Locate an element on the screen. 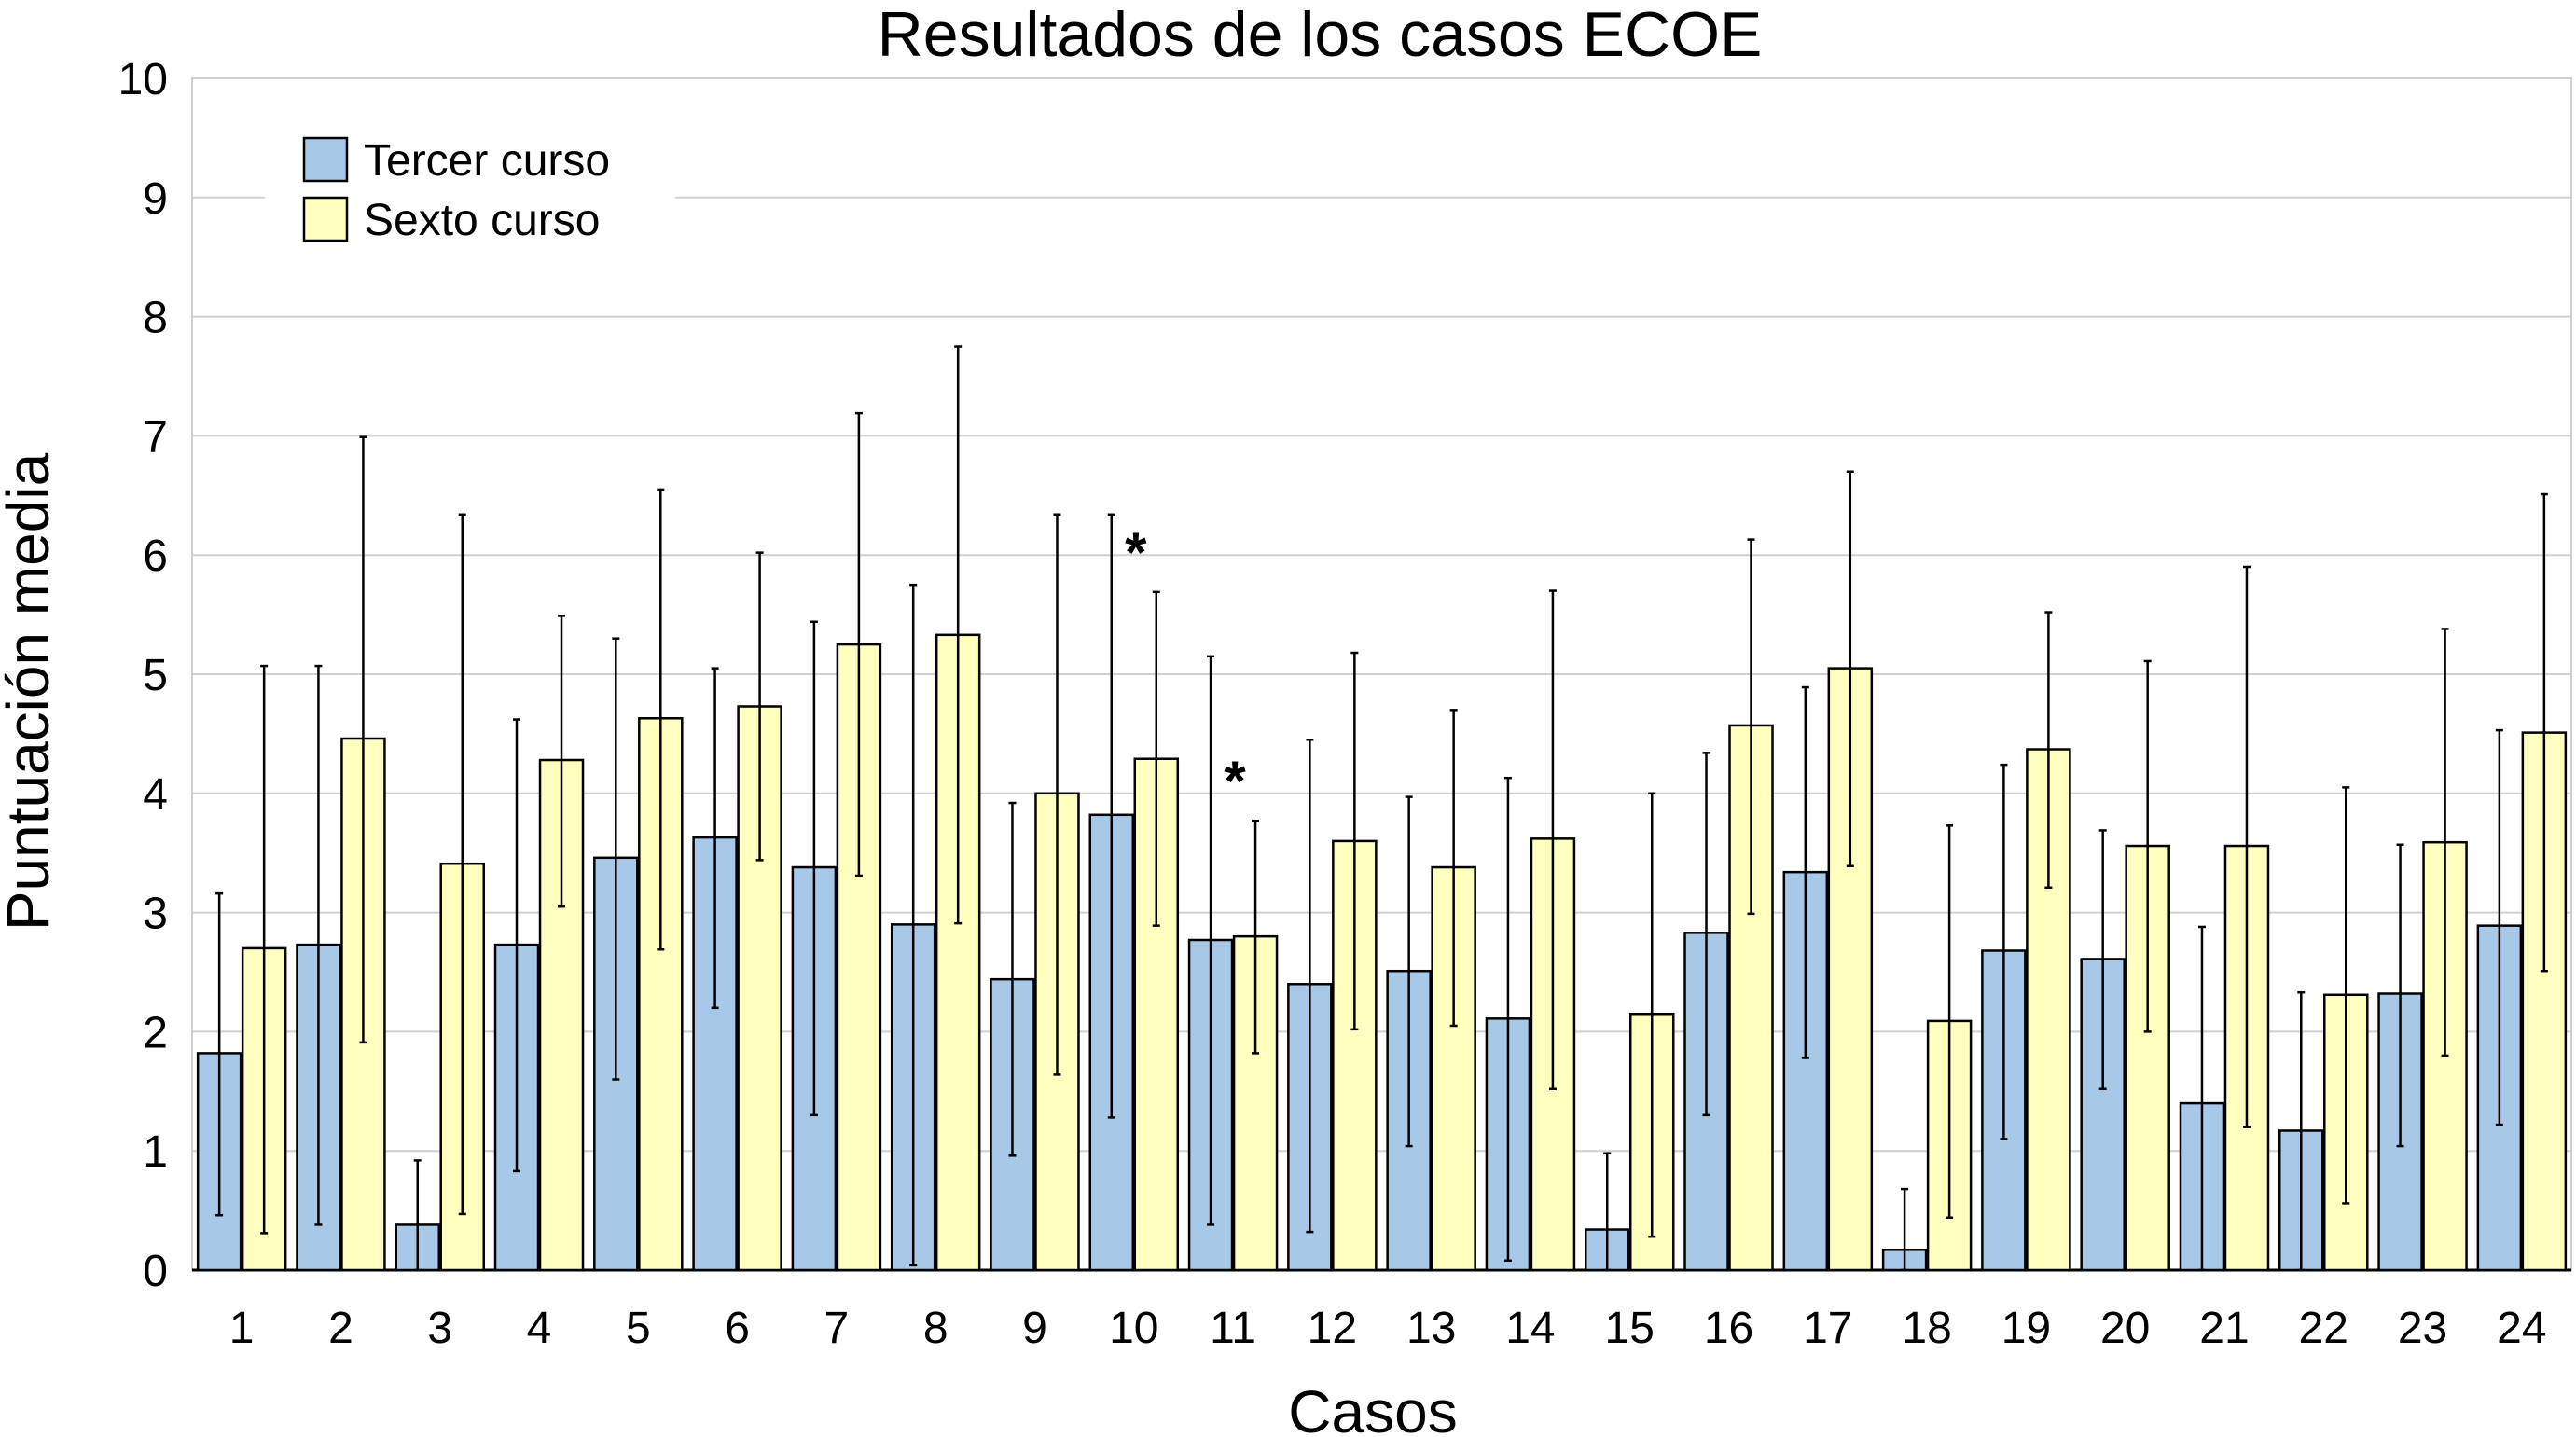 The width and height of the screenshot is (2576, 1437). y-tick-label: 9 is located at coordinates (155, 199).